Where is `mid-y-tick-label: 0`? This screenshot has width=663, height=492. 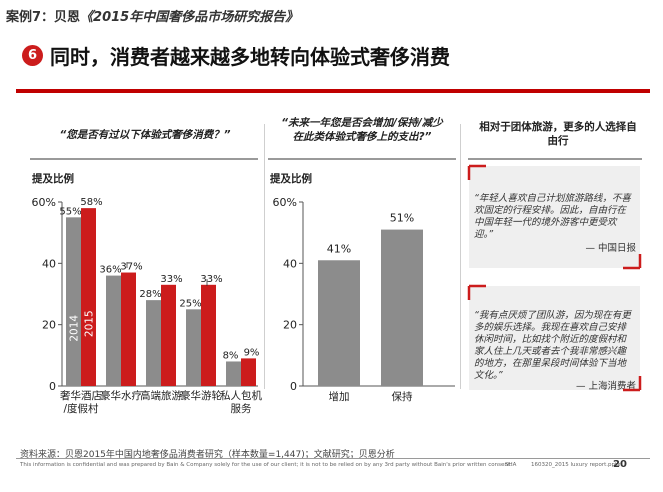 mid-y-tick-label: 0 is located at coordinates (293, 386).